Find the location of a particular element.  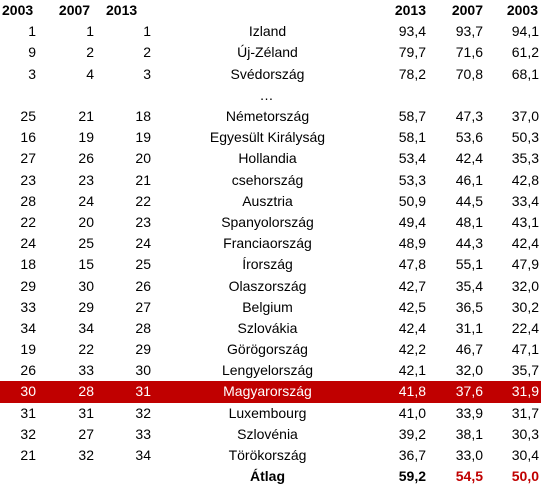

value-2013-cell: 36,7 is located at coordinates (412, 455).